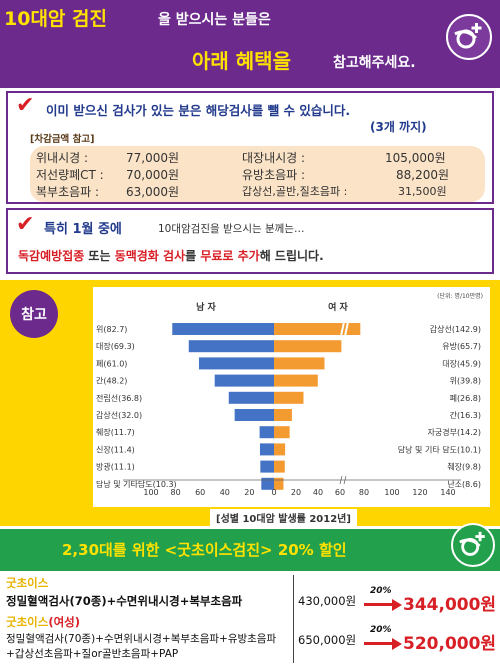 The width and height of the screenshot is (500, 667). I want to click on reference-badge: 참고, so click(34, 314).